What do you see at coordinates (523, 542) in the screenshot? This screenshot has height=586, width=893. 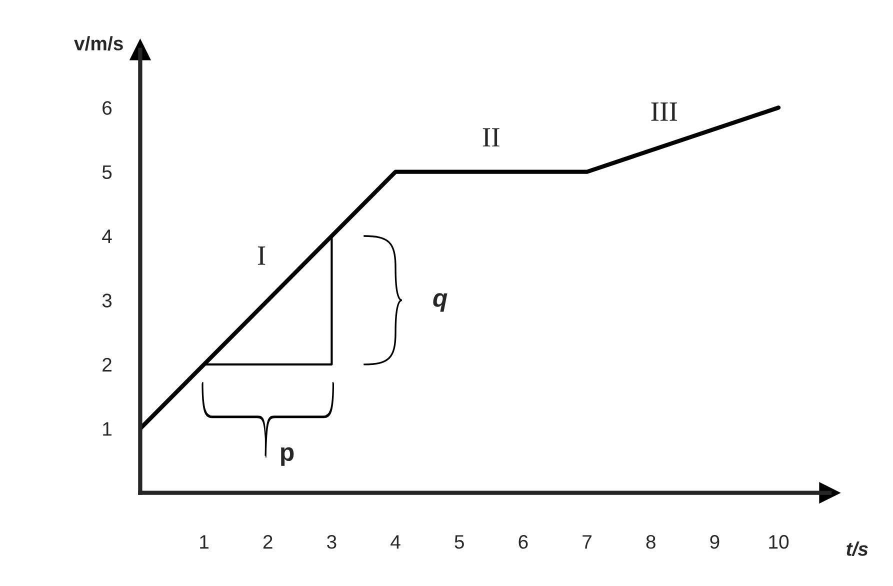 I see `x-tick-label: 6` at bounding box center [523, 542].